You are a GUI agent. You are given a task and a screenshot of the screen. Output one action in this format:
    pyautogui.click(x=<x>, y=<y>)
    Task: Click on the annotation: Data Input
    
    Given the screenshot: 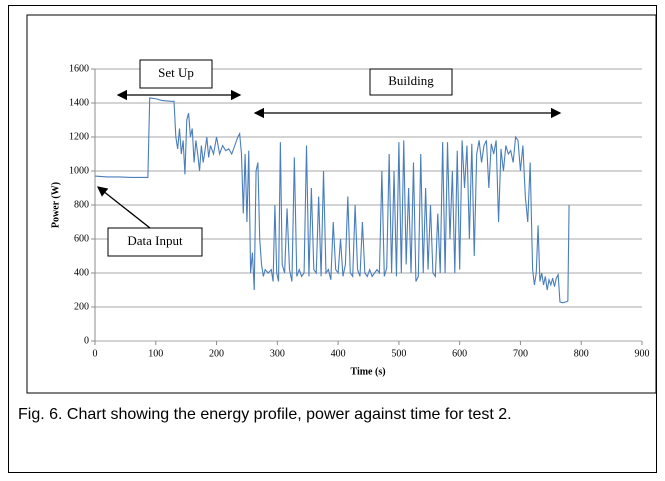 What is the action you would take?
    pyautogui.click(x=155, y=240)
    